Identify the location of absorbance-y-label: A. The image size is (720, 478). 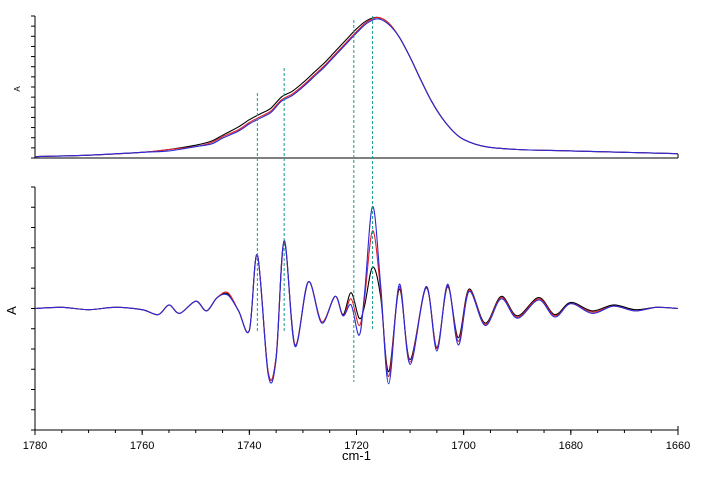
(17, 89).